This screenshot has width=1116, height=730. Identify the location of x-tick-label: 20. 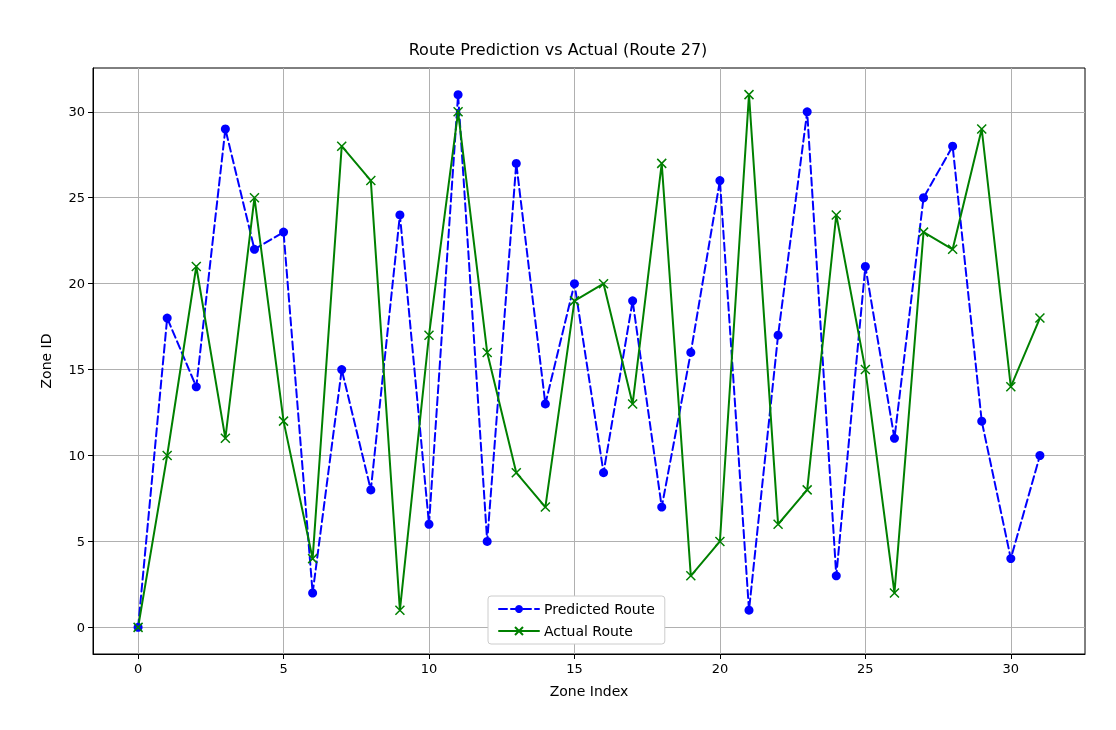
(720, 668).